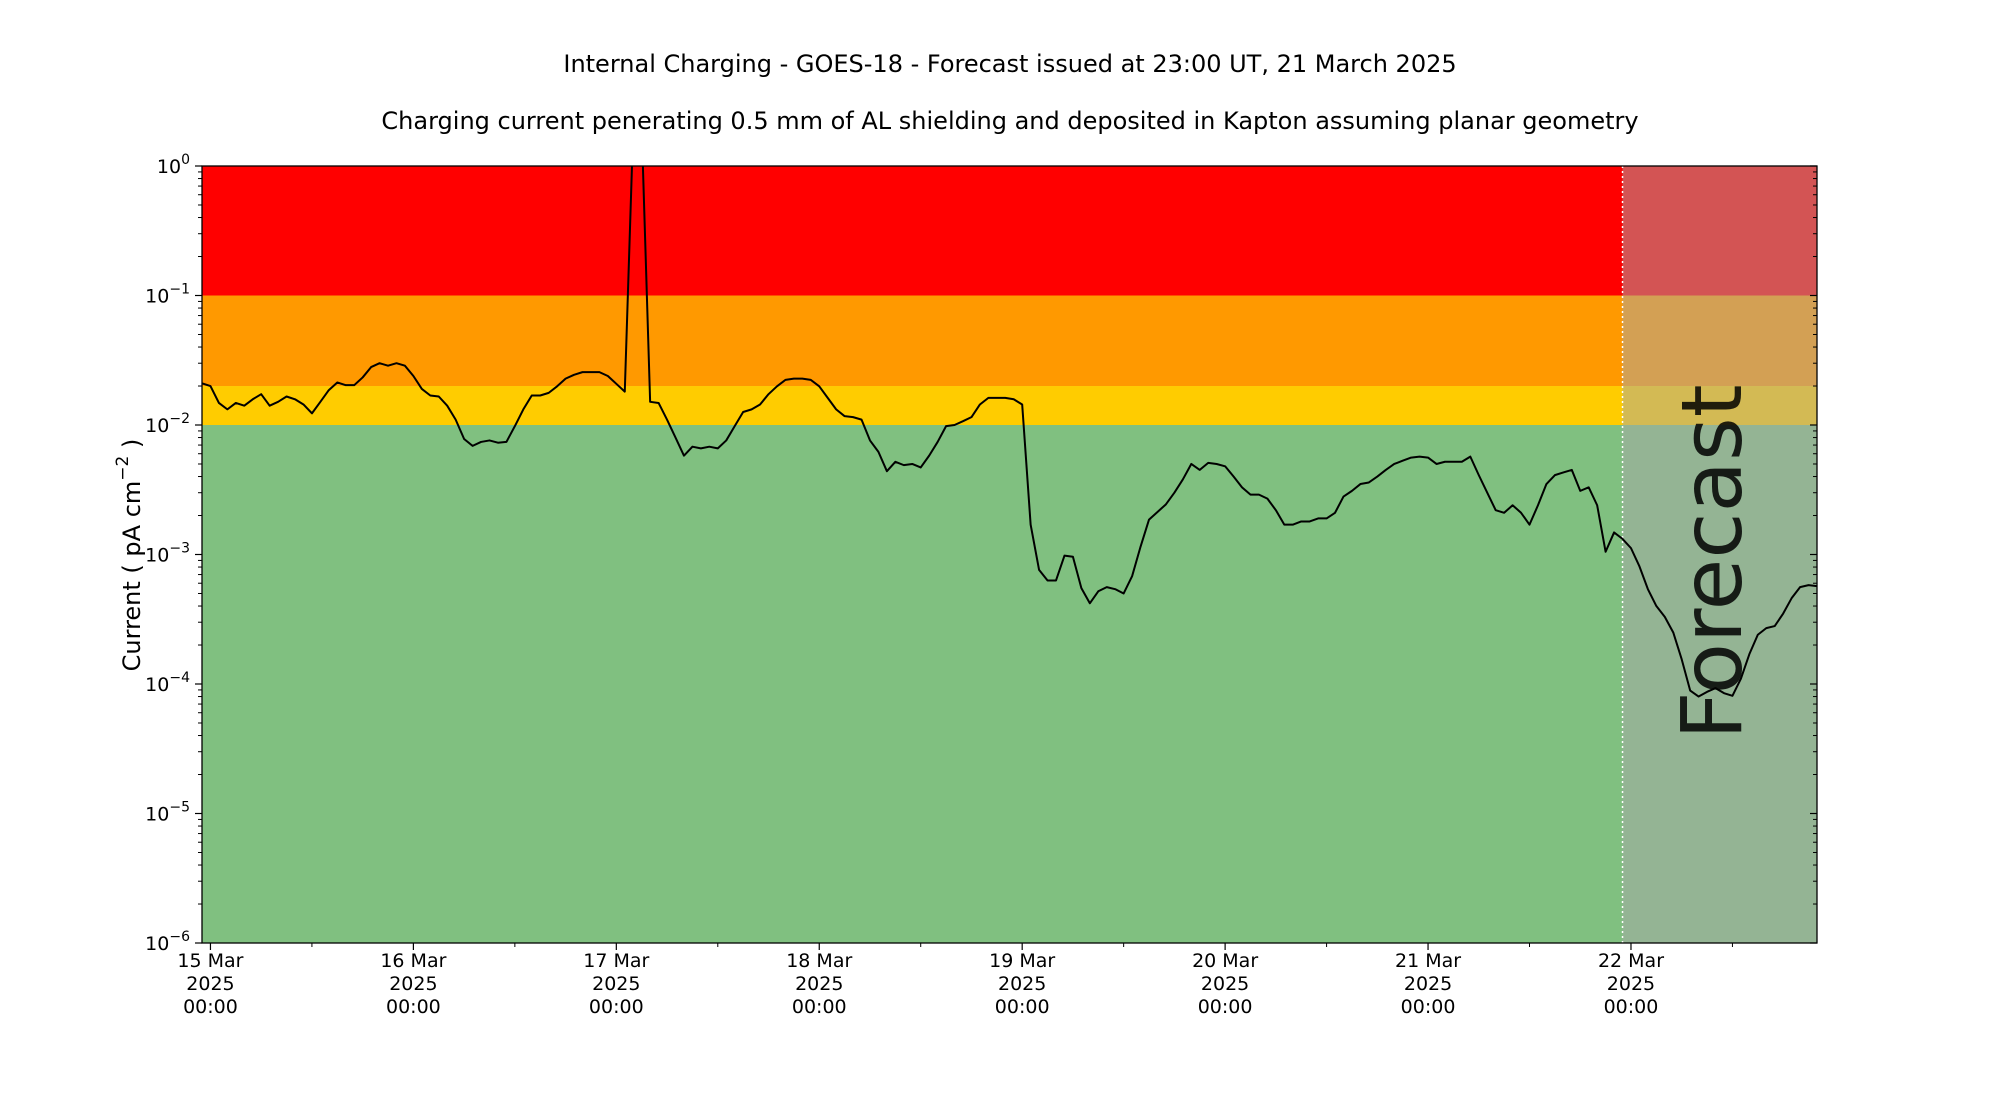  What do you see at coordinates (616, 961) in the screenshot?
I see `x-tick-label: 17 Mar` at bounding box center [616, 961].